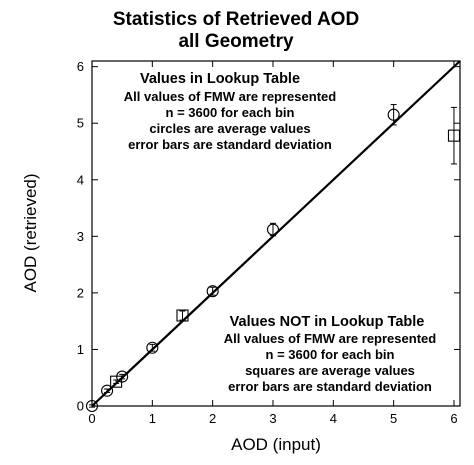  I want to click on x-tick-label-1: 1, so click(152, 418).